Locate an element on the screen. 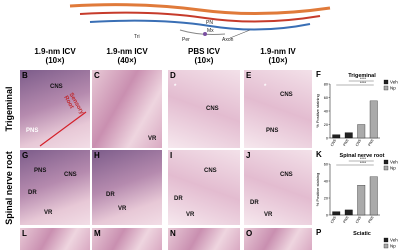  y-tick-label: 20 is located at coordinates (326, 125).